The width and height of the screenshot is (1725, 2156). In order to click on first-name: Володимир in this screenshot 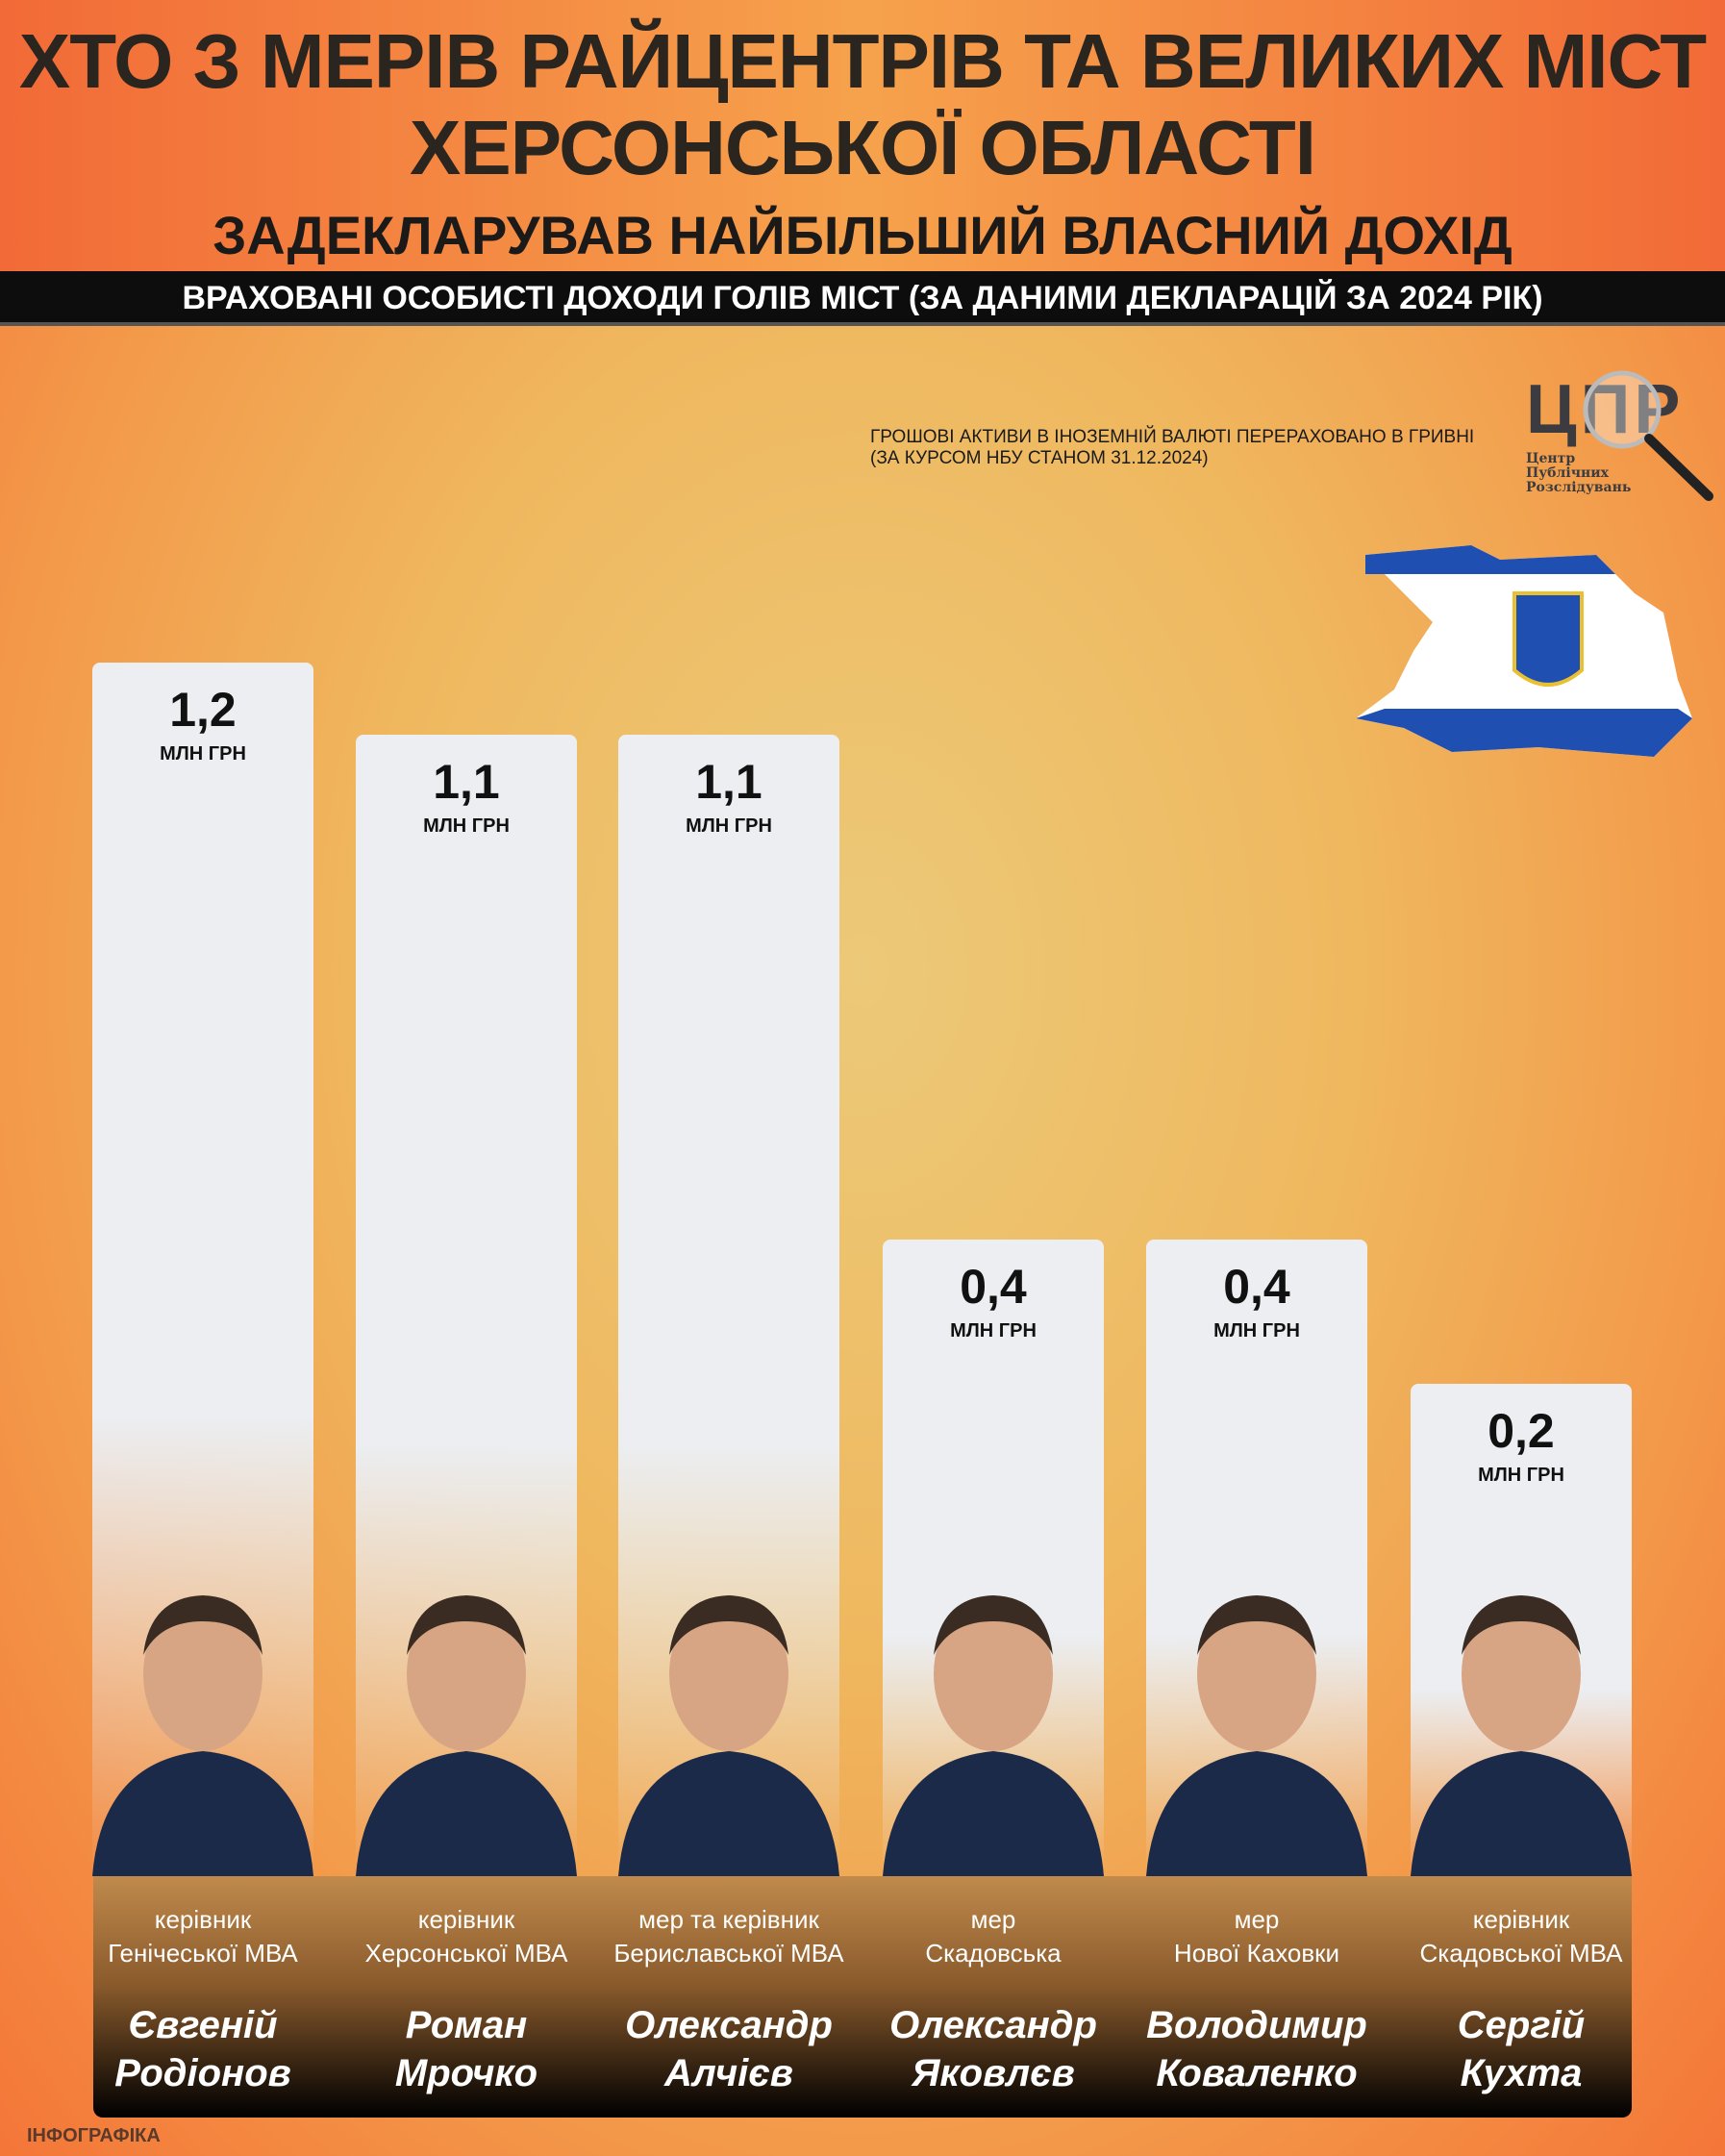, I will do `click(1256, 2025)`.